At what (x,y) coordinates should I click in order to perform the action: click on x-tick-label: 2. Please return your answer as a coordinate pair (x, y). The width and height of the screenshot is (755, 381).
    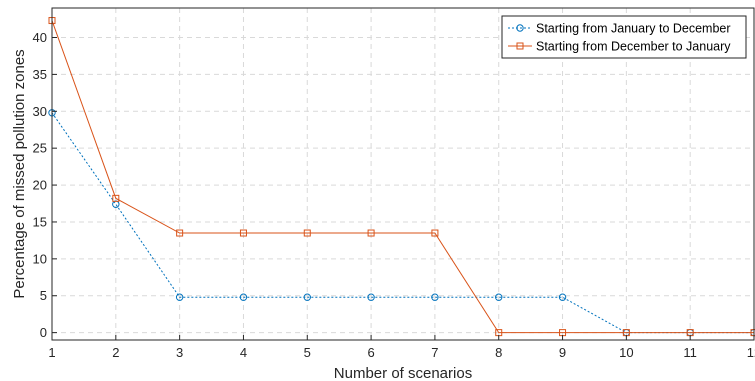
    Looking at the image, I should click on (115, 352).